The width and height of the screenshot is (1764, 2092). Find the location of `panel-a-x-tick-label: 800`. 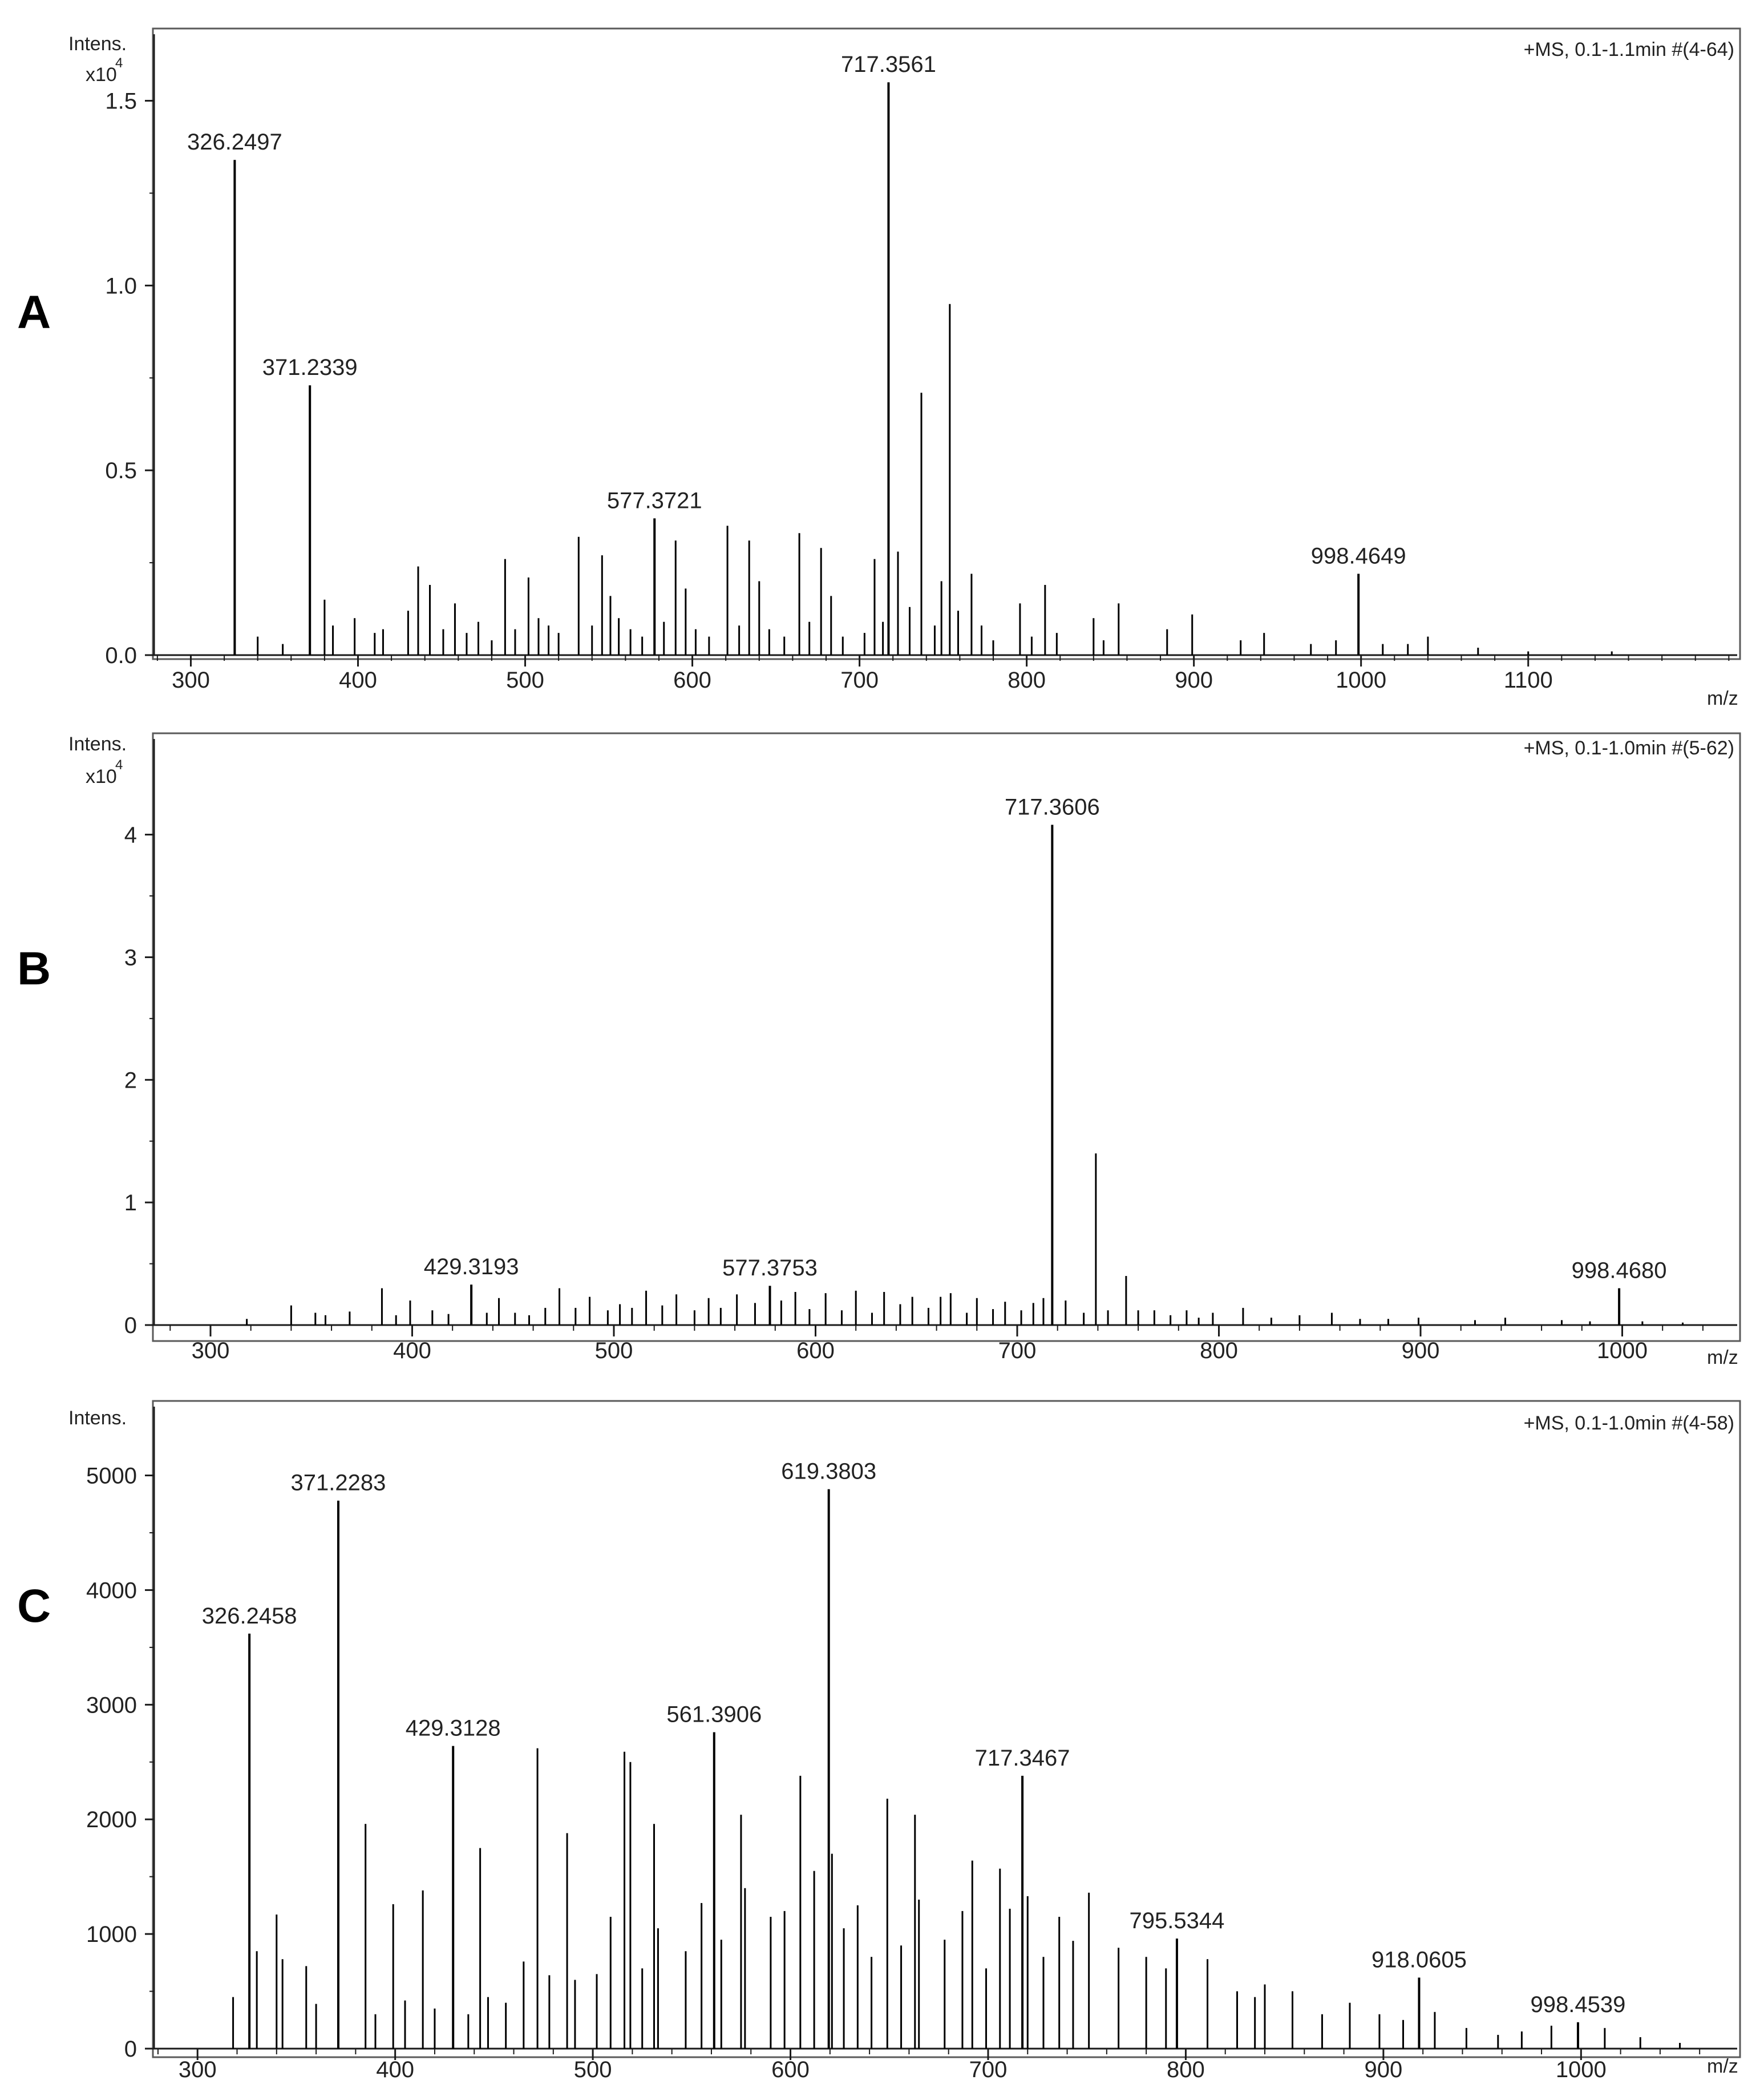

panel-a-x-tick-label: 800 is located at coordinates (1027, 680).